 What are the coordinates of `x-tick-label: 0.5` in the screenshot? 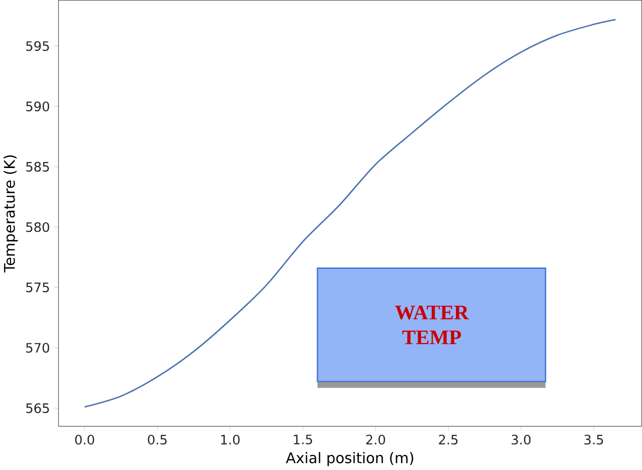 It's located at (157, 439).